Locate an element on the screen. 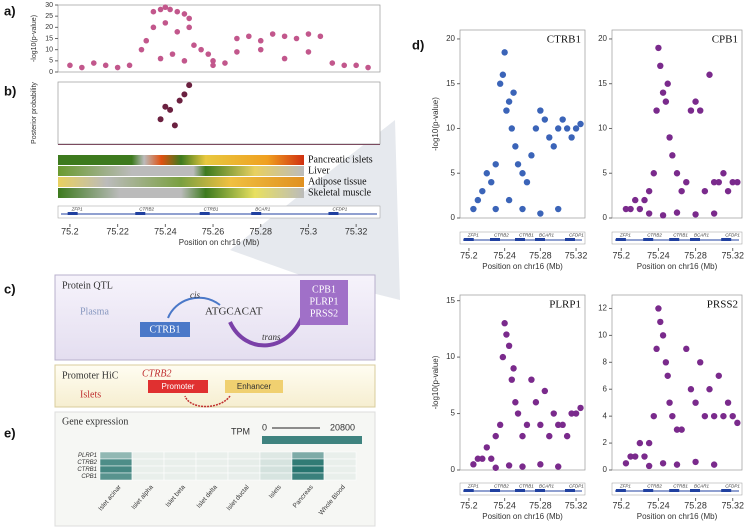  y-tick-label: 4 is located at coordinates (605, 415).